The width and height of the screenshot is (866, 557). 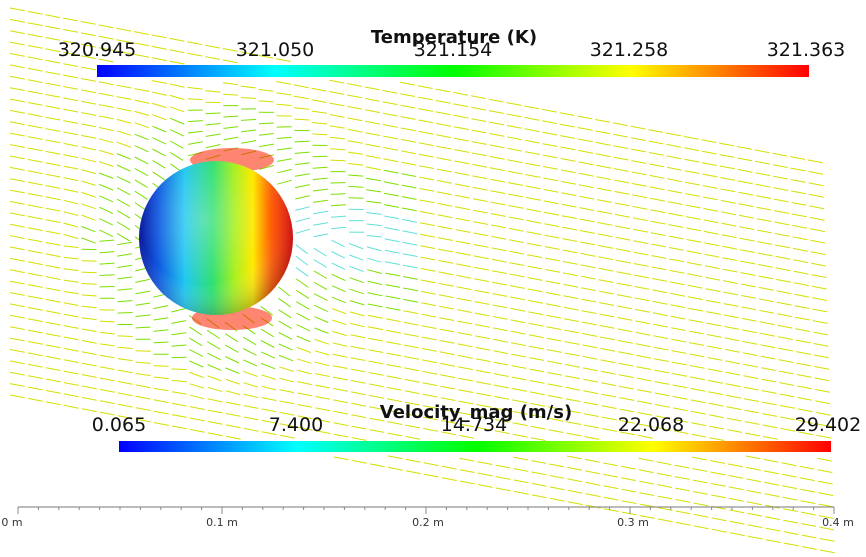 I want to click on ruler-label-3: 0.3 m, so click(x=633, y=522).